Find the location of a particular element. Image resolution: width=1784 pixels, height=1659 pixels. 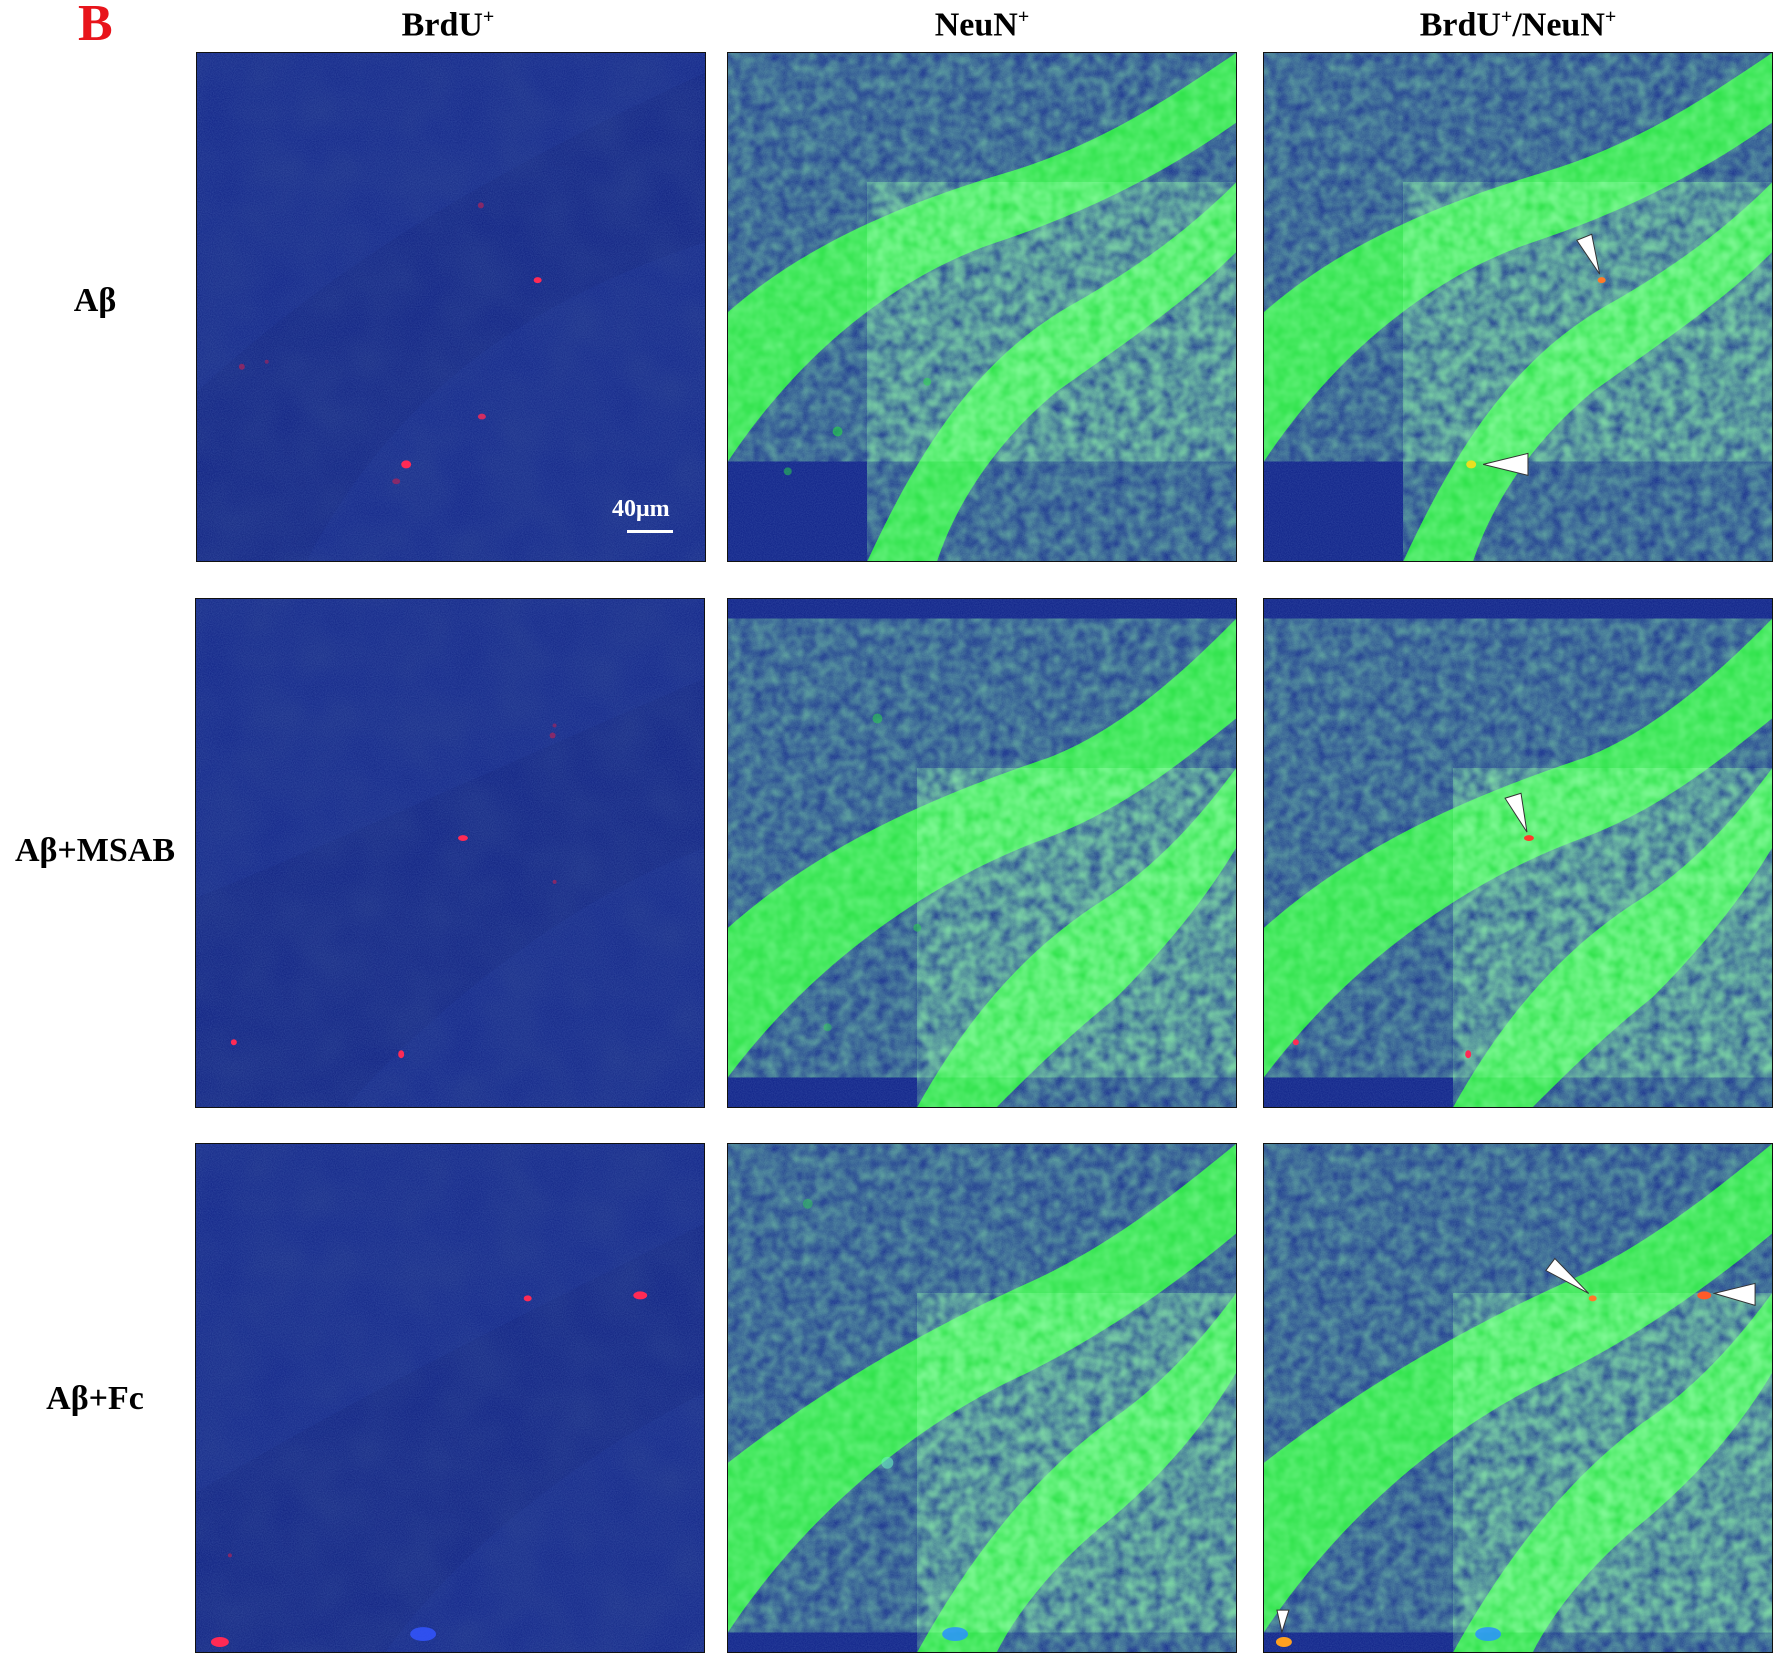

micrograph-neun-abeta-fc is located at coordinates (982, 1398).